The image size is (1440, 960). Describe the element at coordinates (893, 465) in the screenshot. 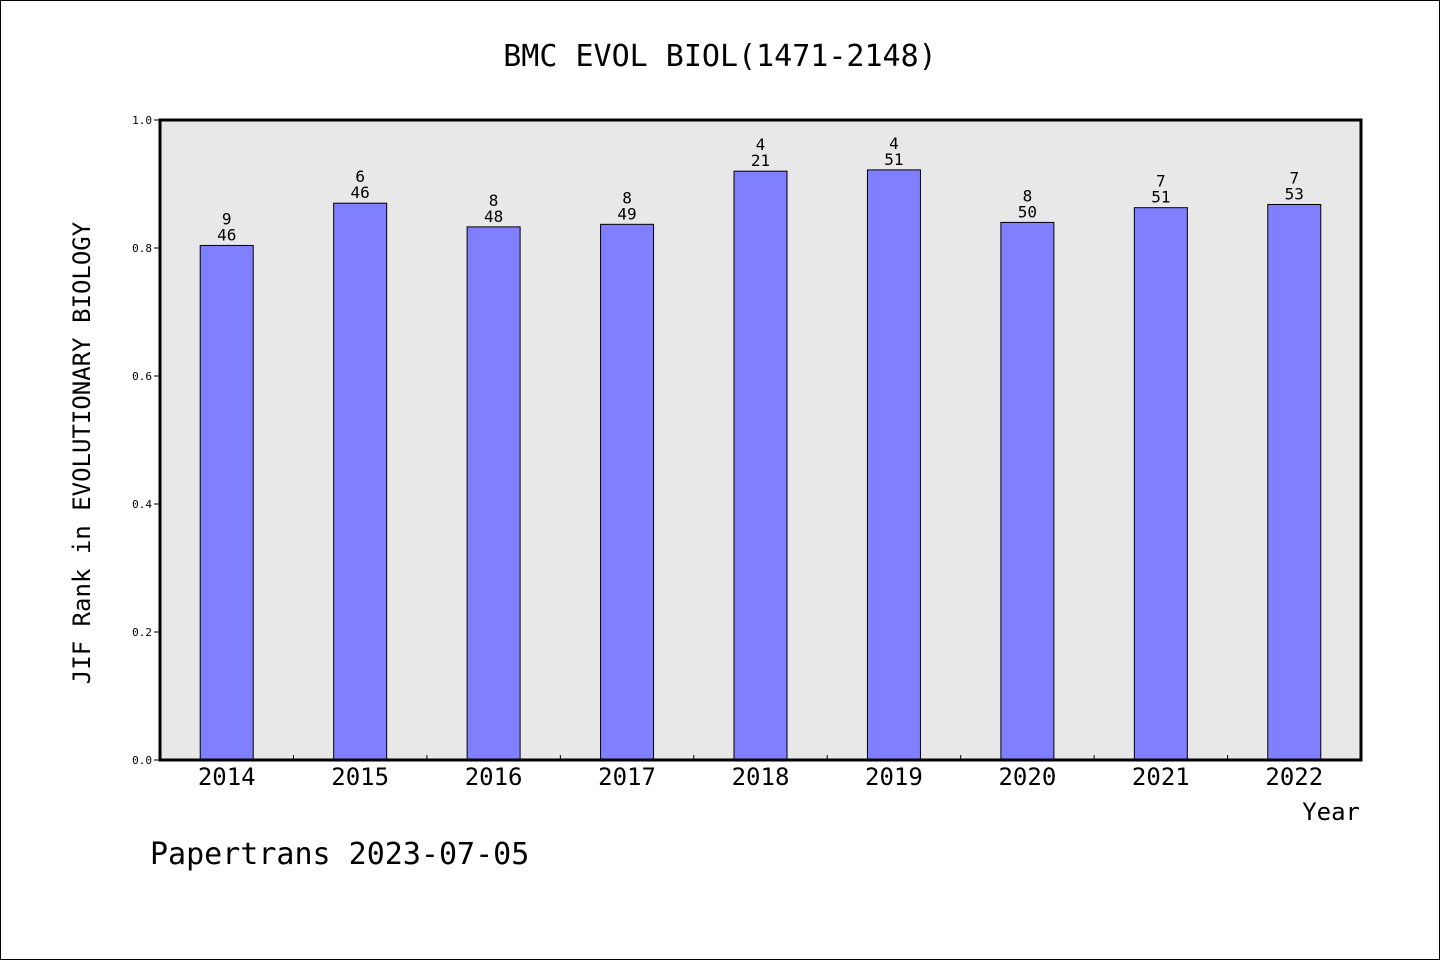

I see `bar-2019` at that location.